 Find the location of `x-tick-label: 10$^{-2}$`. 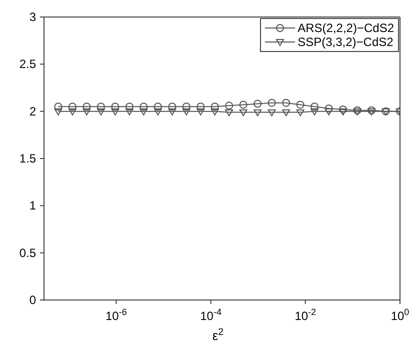

x-tick-label: 10$^{-2}$ is located at coordinates (305, 315).